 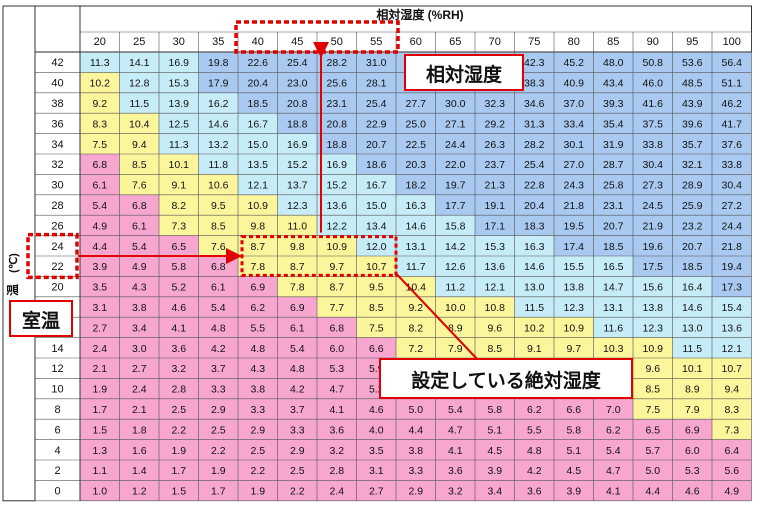 I want to click on cell-value-label: 41.7, so click(x=732, y=124).